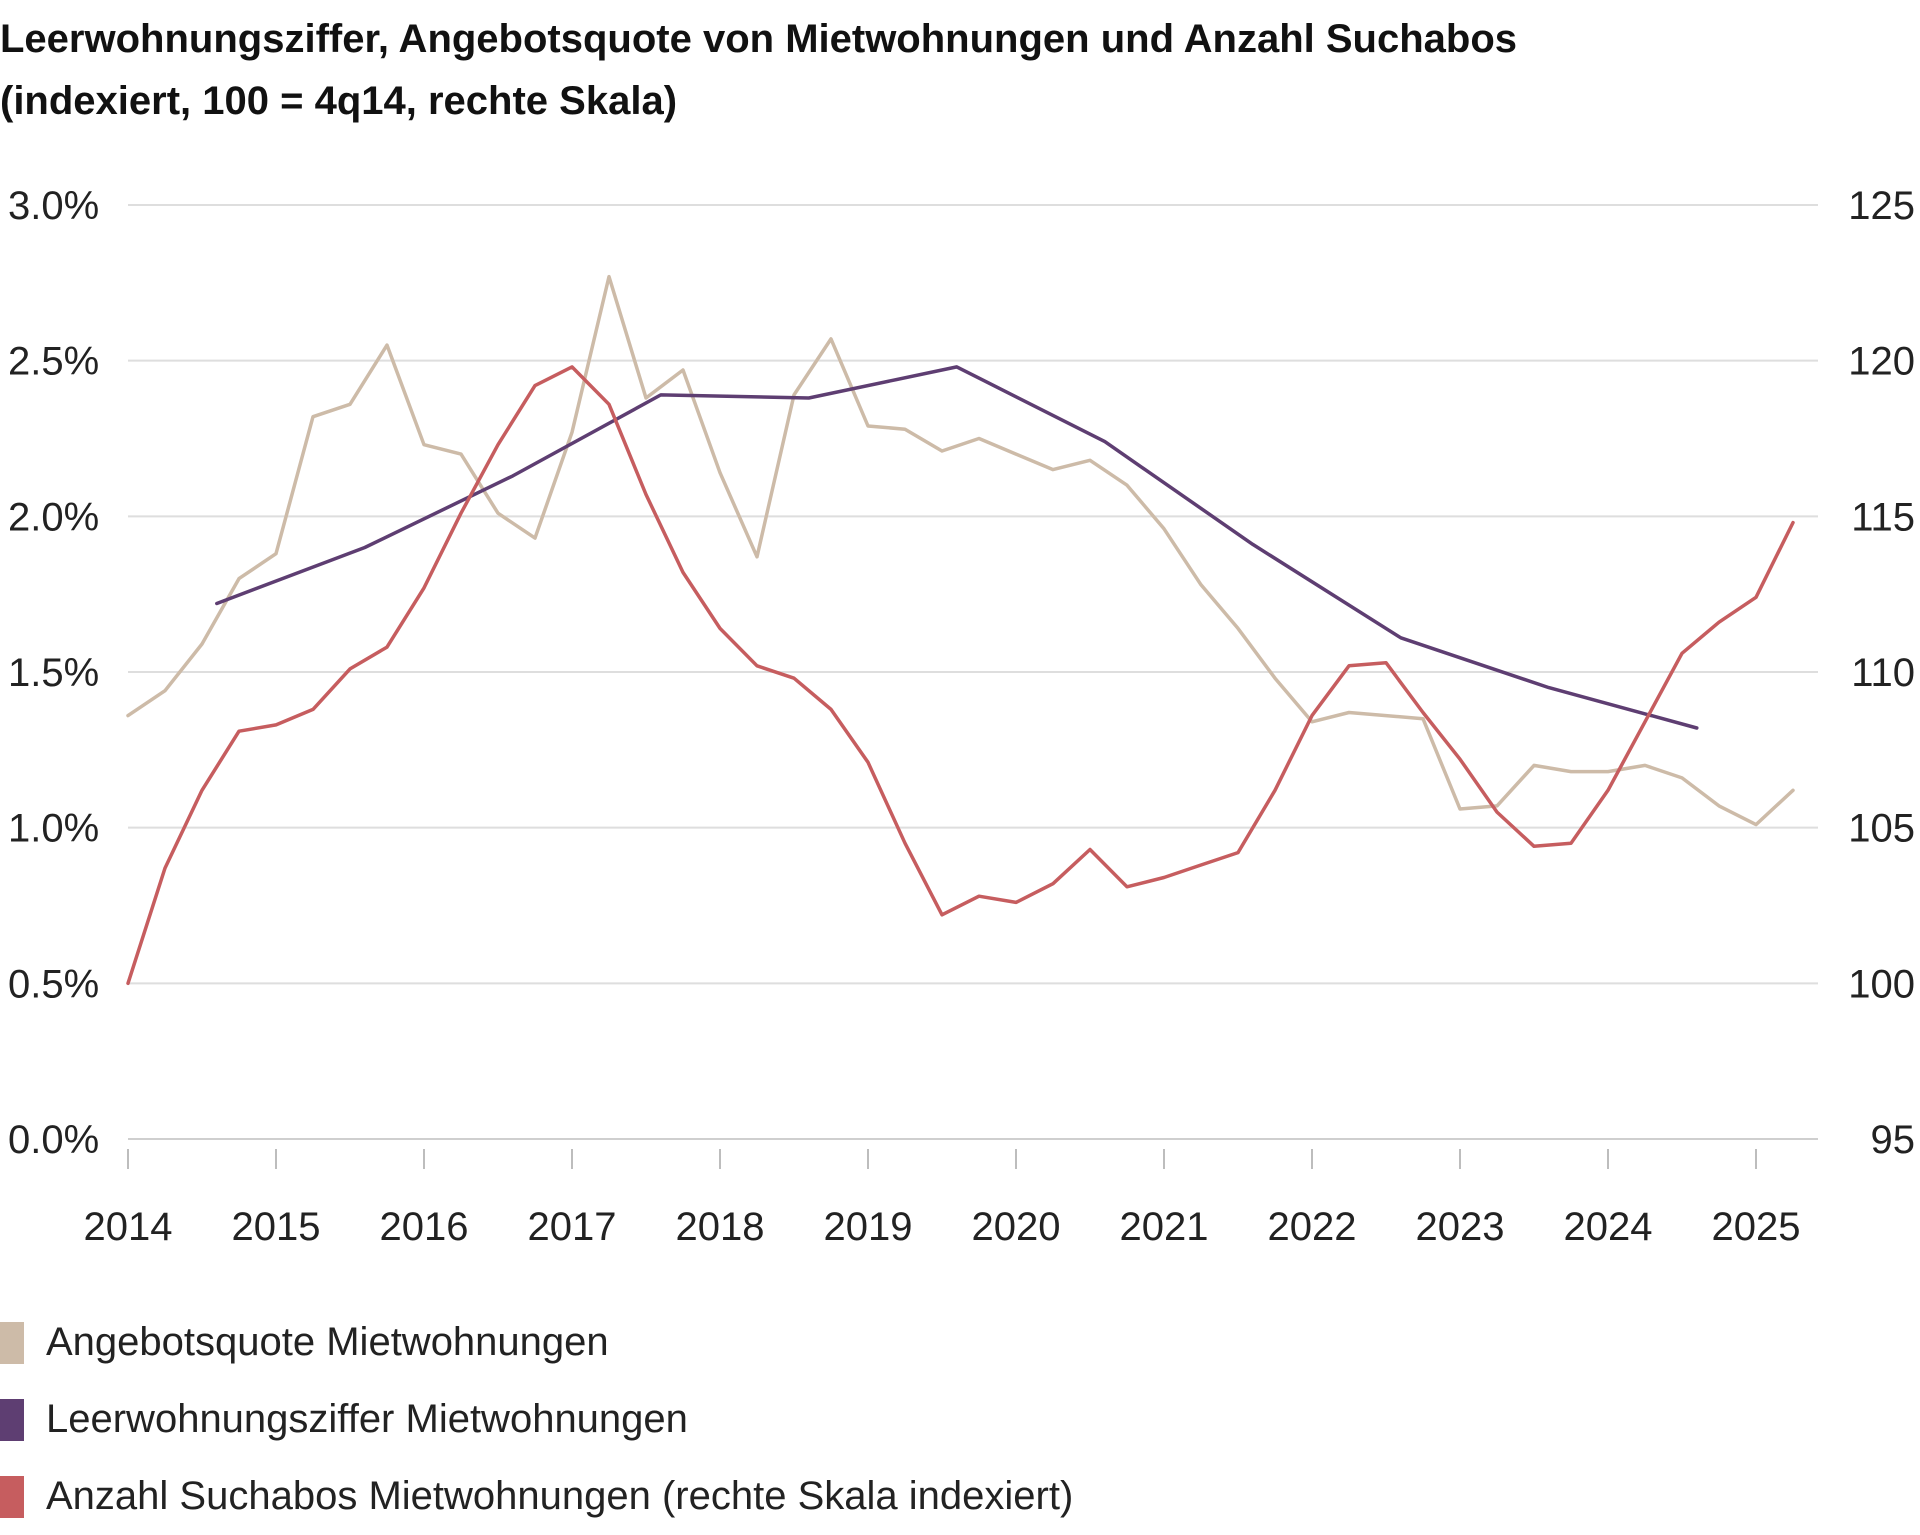 The width and height of the screenshot is (1920, 1535). I want to click on right-axis-tick-label: 110, so click(1883, 673).